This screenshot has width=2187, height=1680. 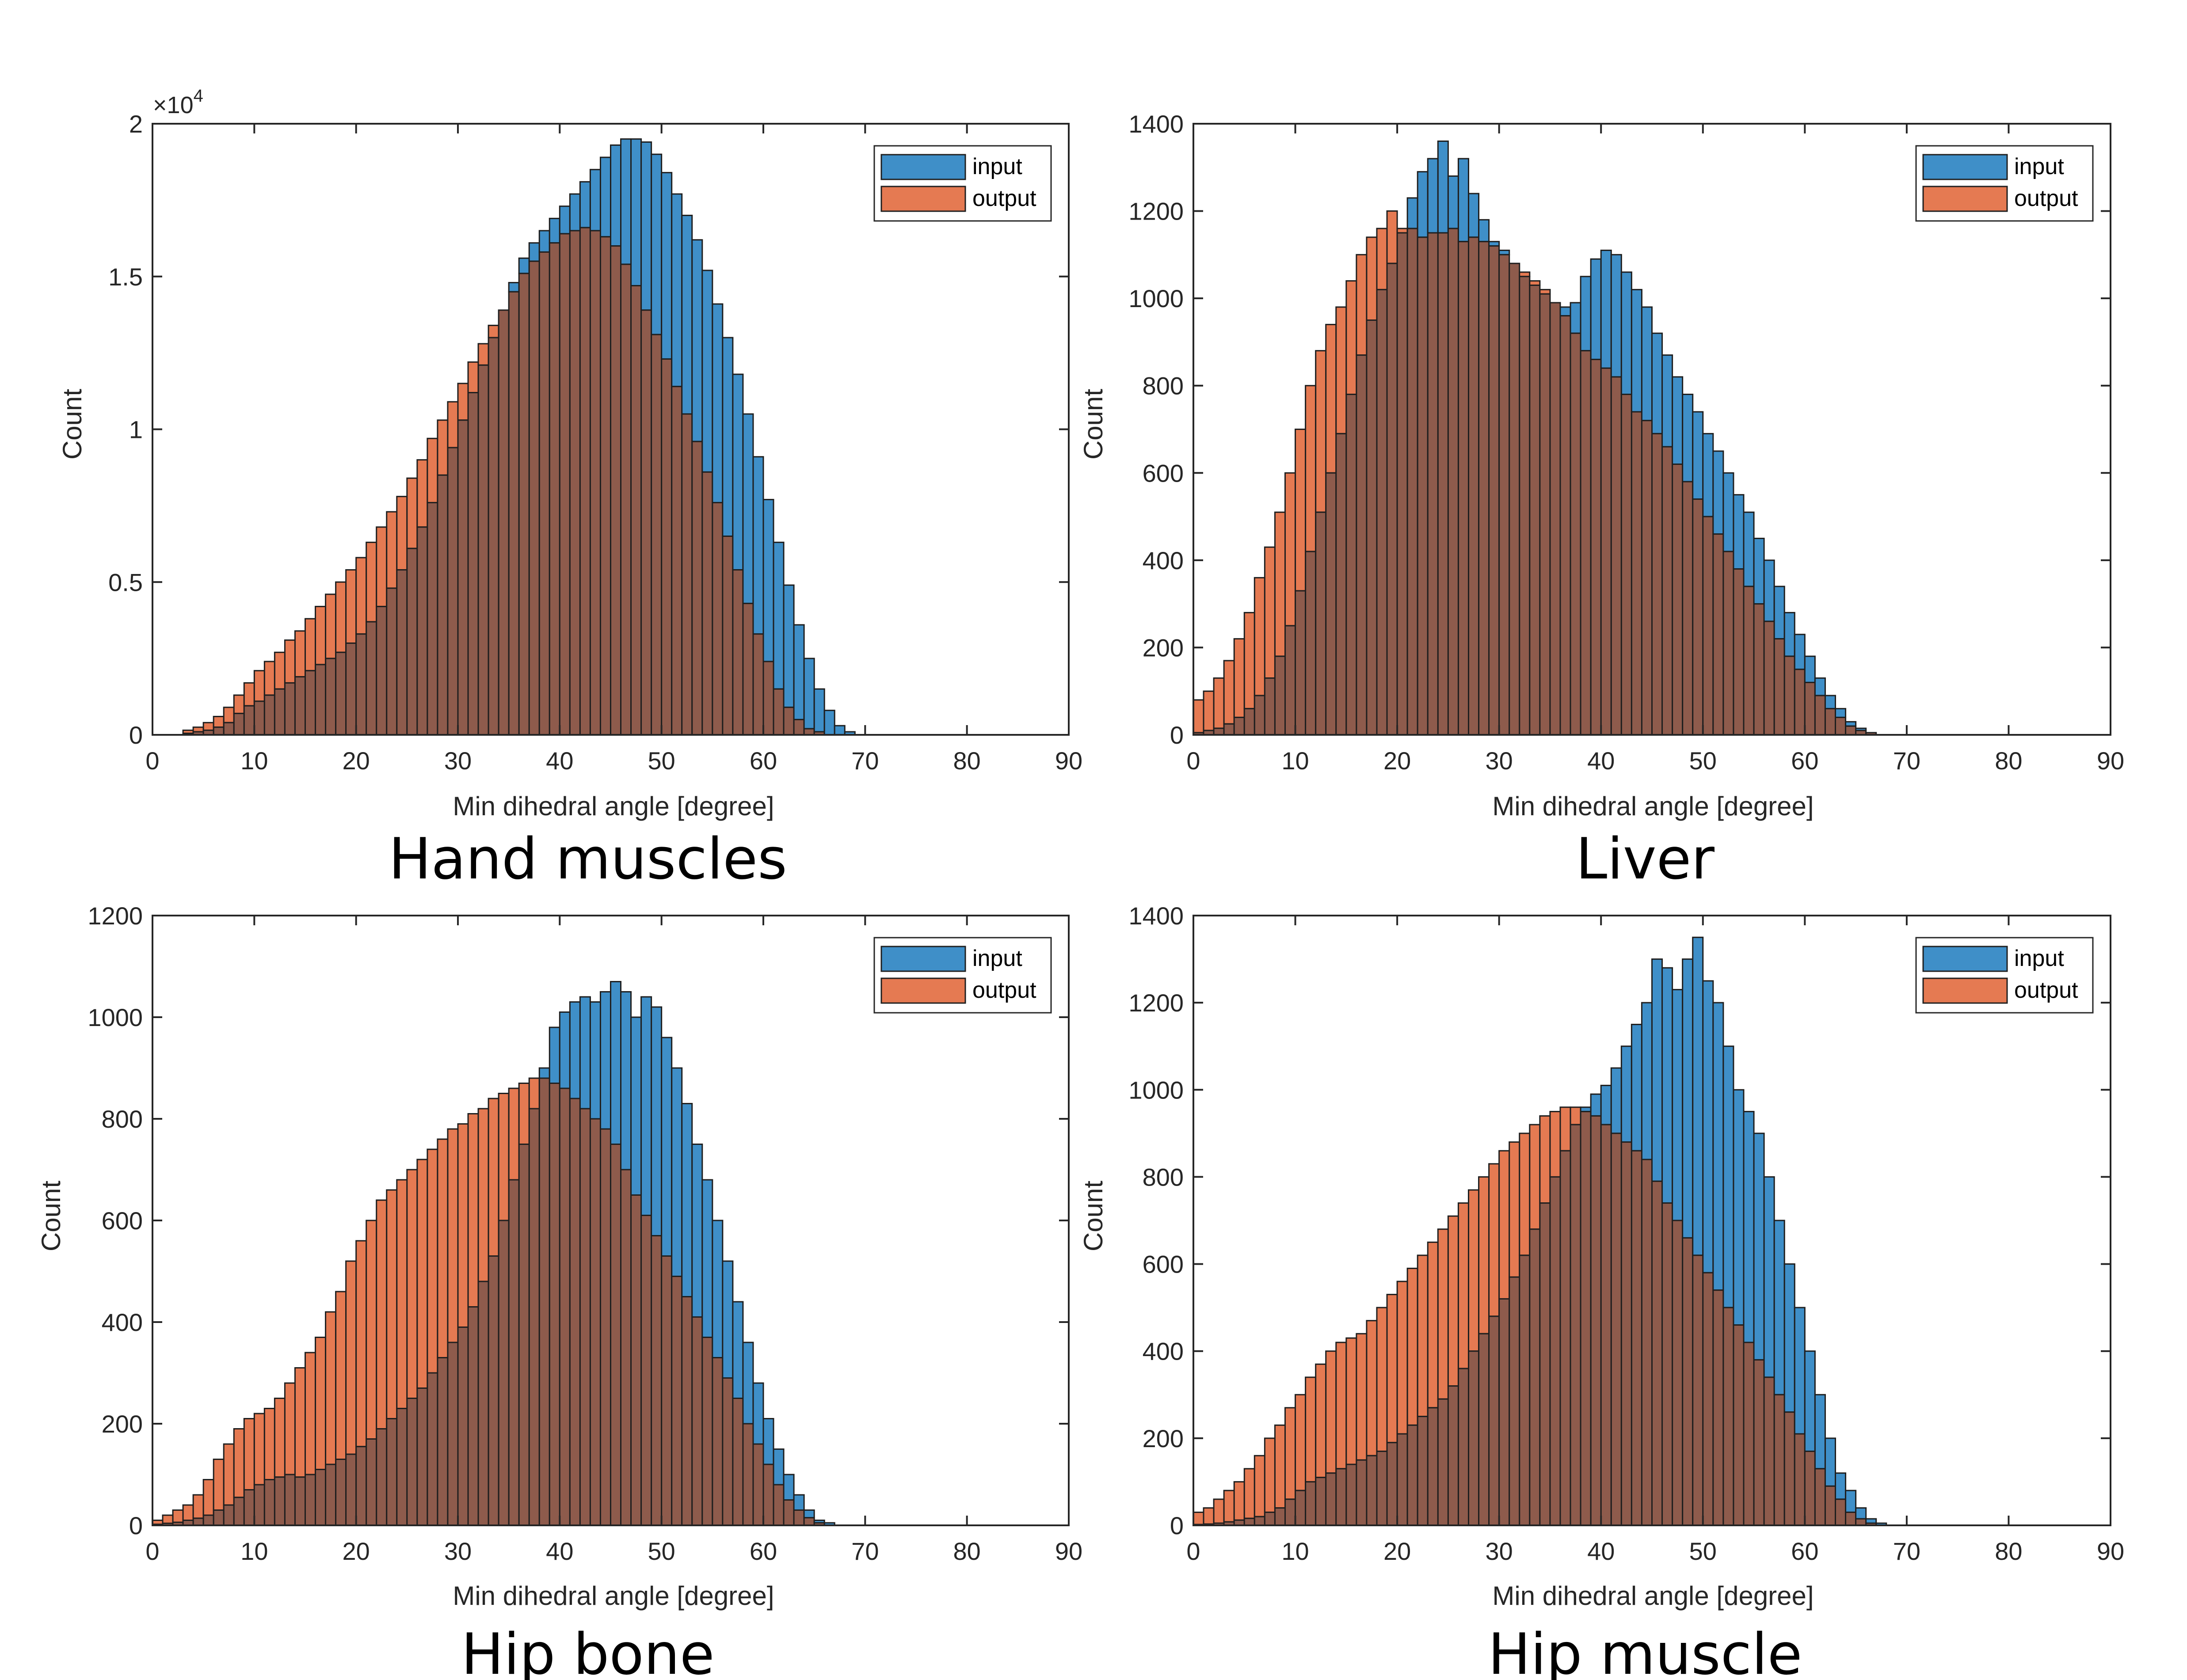 What do you see at coordinates (1163, 1438) in the screenshot?
I see `y-tick-label: 200` at bounding box center [1163, 1438].